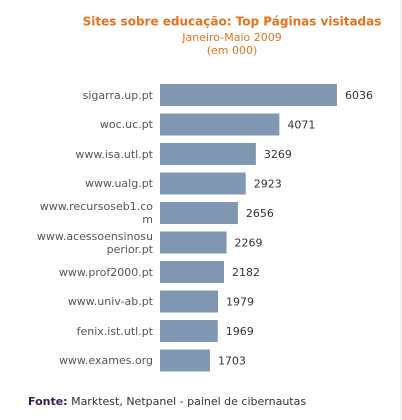 The height and width of the screenshot is (420, 402). What do you see at coordinates (231, 37) in the screenshot?
I see `chart-subtitle: Janeiro-Maio 2009` at bounding box center [231, 37].